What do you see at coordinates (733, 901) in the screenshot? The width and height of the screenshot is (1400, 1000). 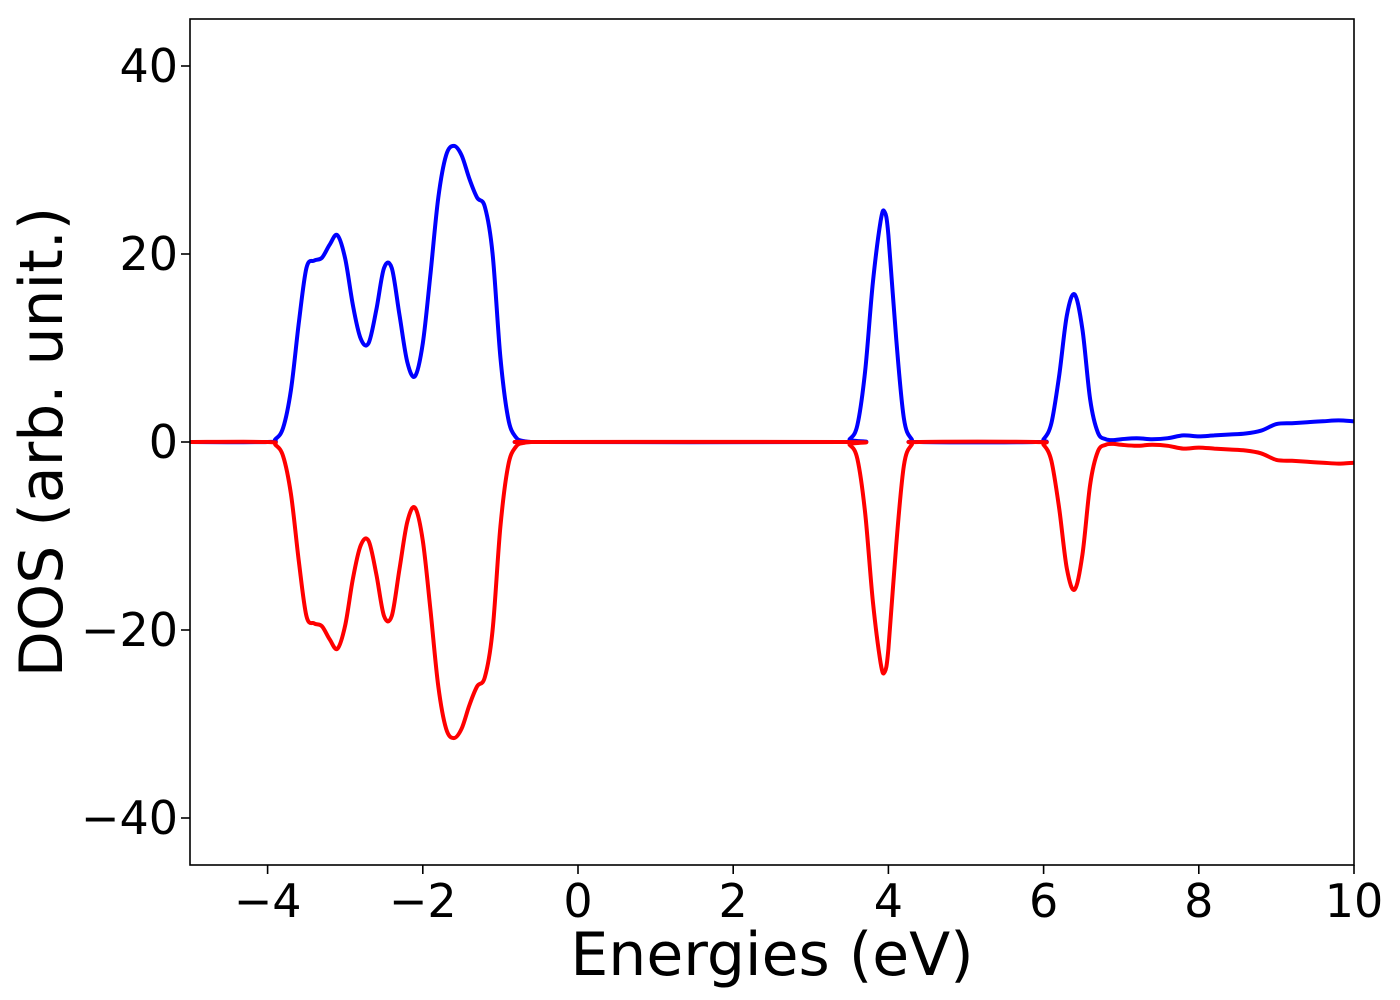 I see `x-tick-label: 2` at bounding box center [733, 901].